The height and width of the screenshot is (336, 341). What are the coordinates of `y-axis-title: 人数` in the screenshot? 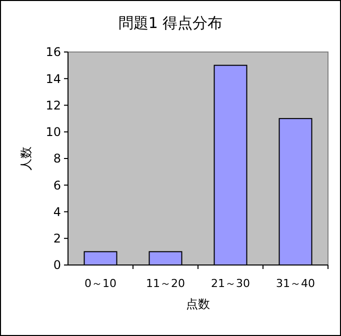 It's located at (26, 158).